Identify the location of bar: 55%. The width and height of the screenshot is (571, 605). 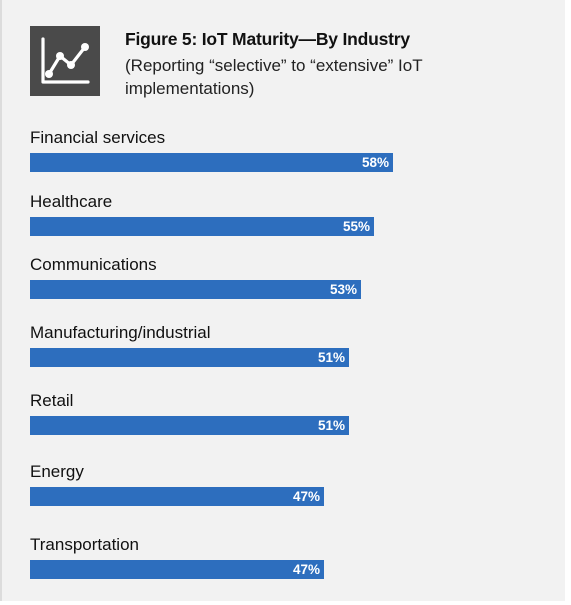
(202, 226).